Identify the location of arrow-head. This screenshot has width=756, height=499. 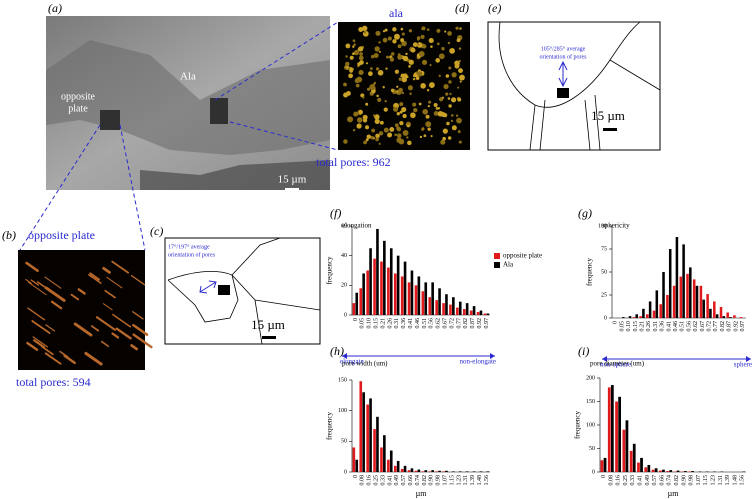
(604, 359).